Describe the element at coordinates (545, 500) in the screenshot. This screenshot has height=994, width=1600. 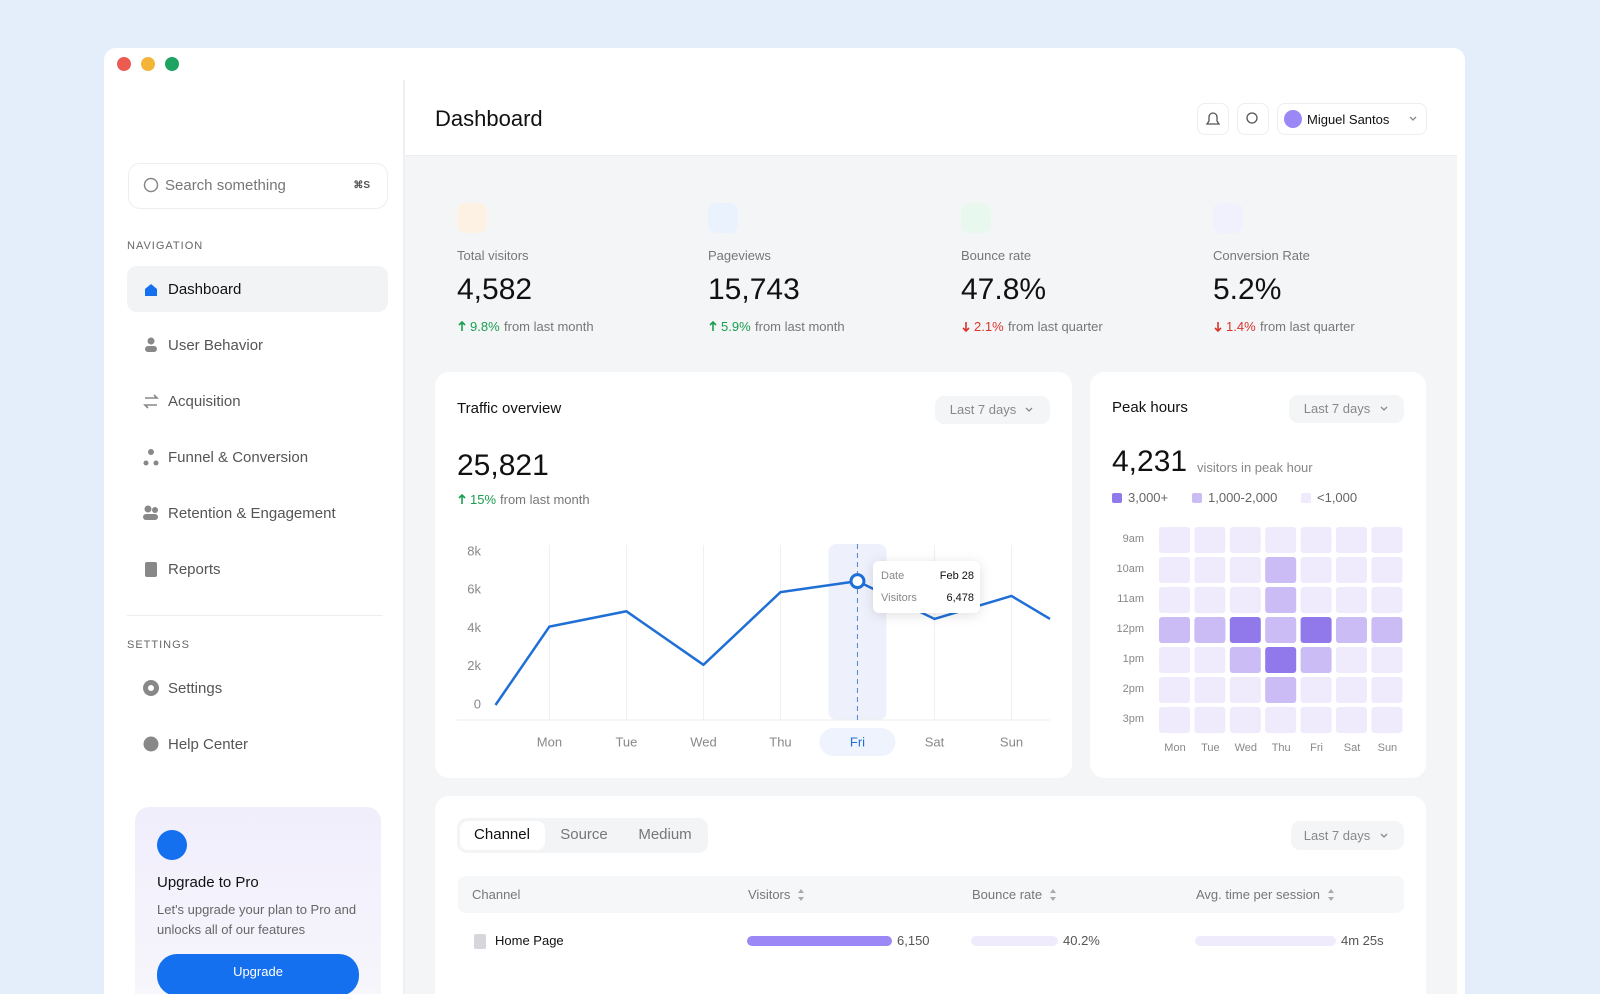
I see `traffic-period: from last month` at that location.